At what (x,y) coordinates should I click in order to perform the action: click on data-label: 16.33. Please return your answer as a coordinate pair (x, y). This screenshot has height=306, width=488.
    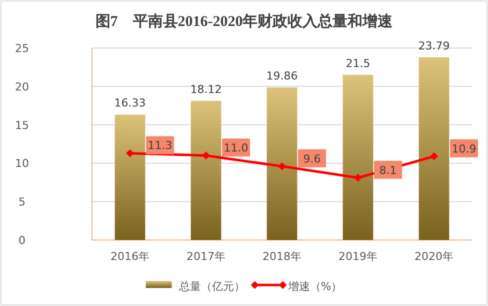
    Looking at the image, I should click on (130, 103).